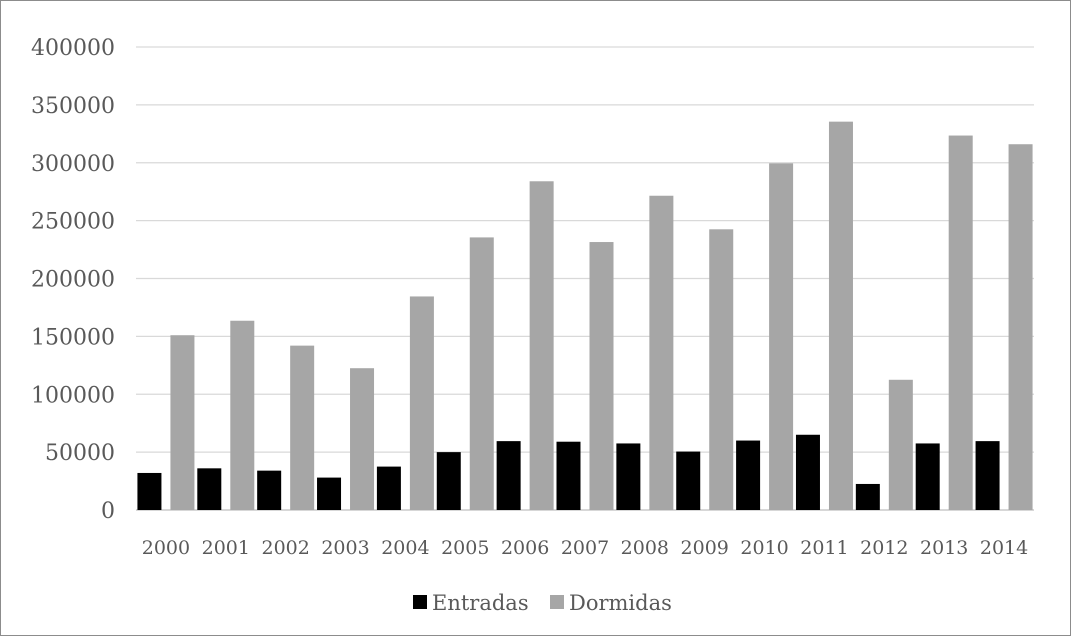 The height and width of the screenshot is (636, 1071). I want to click on legend-swatch-dormidas, so click(557, 602).